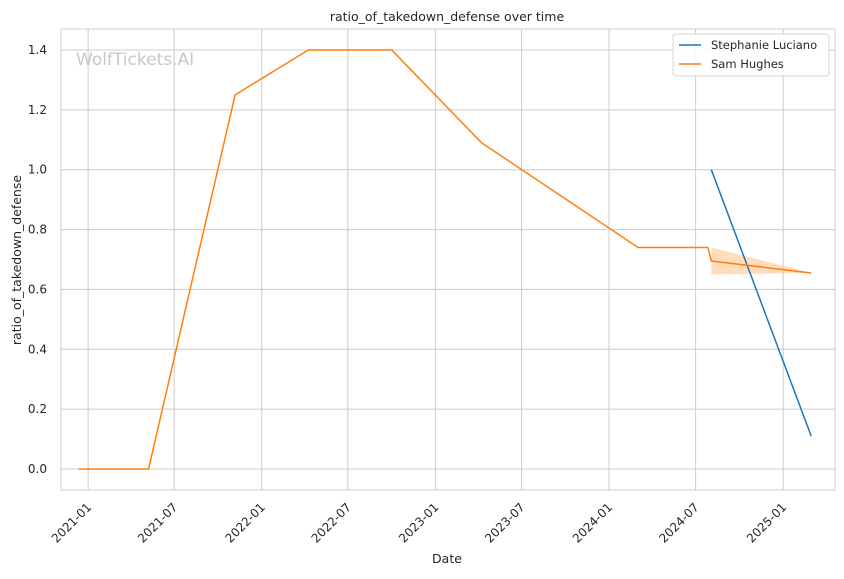  I want to click on y-tick-label: 0.8, so click(37, 230).